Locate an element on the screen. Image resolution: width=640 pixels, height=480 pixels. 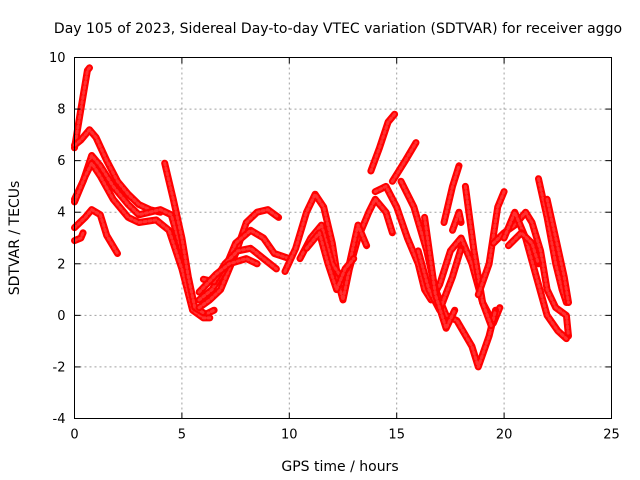
series-markers-sat-z is located at coordinates (535, 275).